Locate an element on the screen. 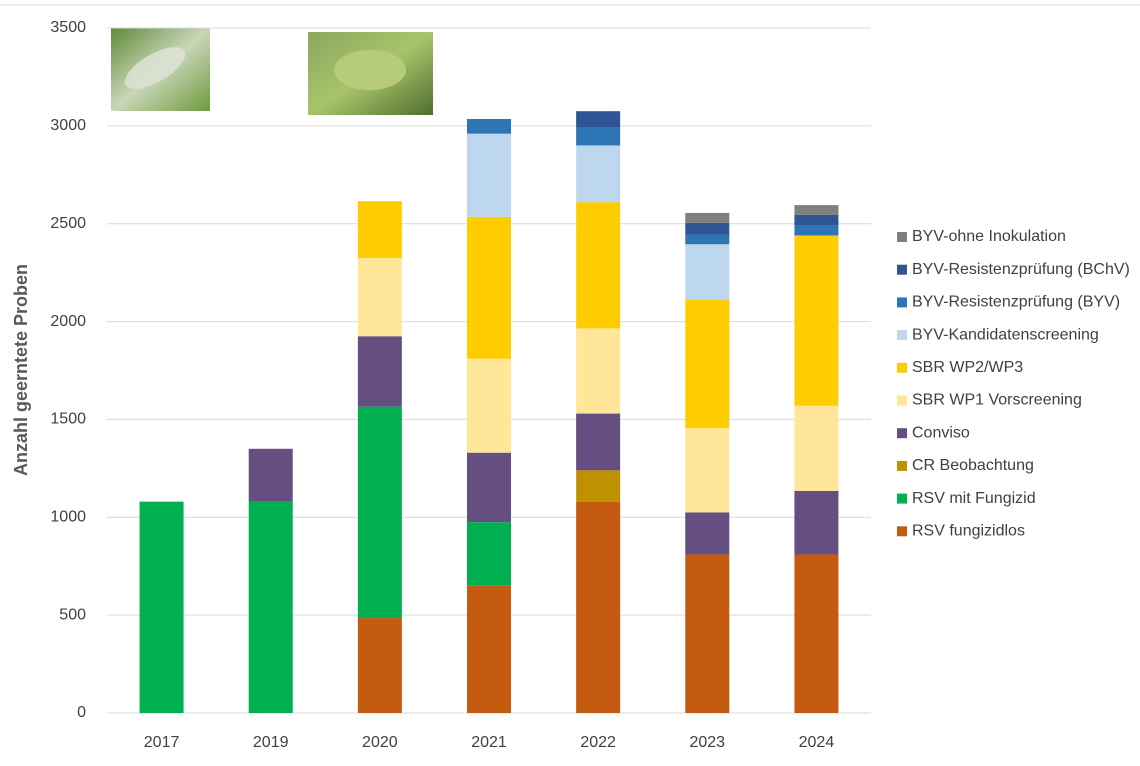 The height and width of the screenshot is (766, 1140). legend-label: BYV-Kandidatenscreening is located at coordinates (1005, 334).